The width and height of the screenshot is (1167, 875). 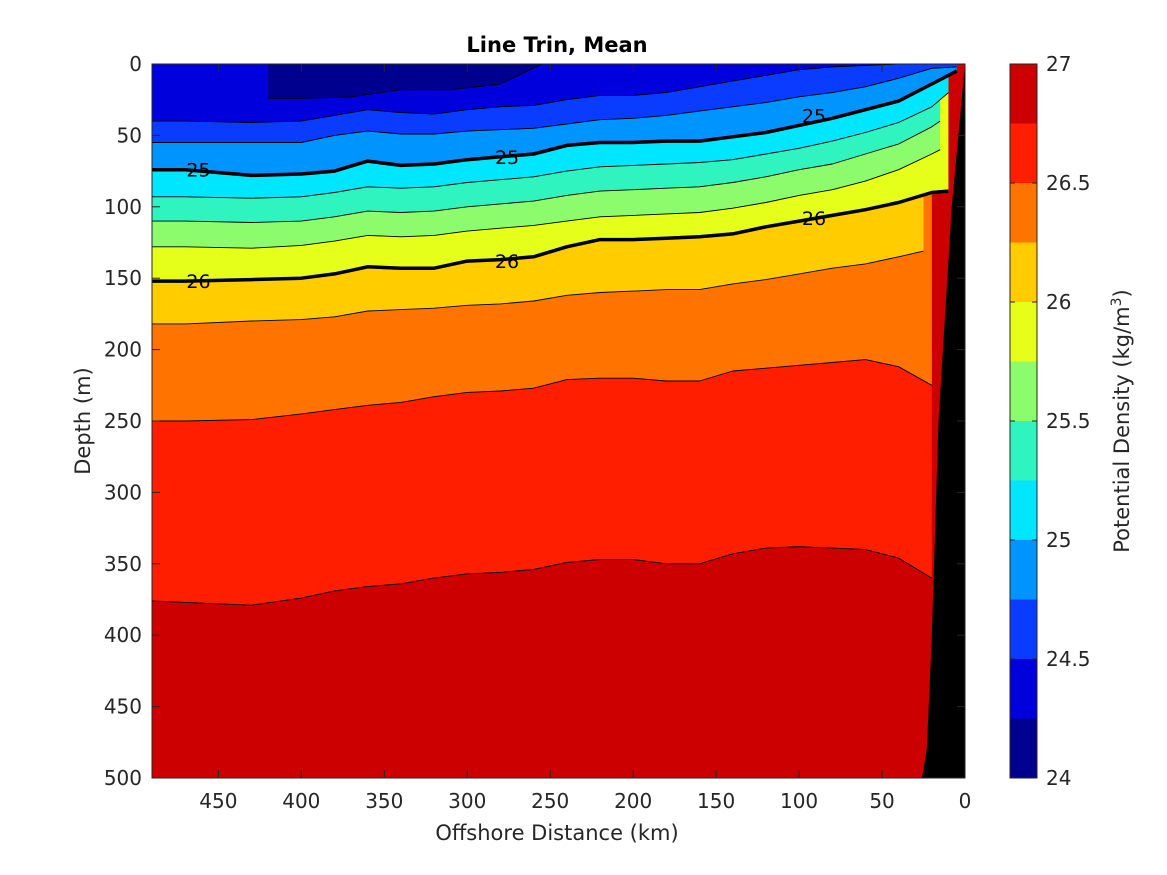 I want to click on y-tick-label: 0, so click(x=135, y=64).